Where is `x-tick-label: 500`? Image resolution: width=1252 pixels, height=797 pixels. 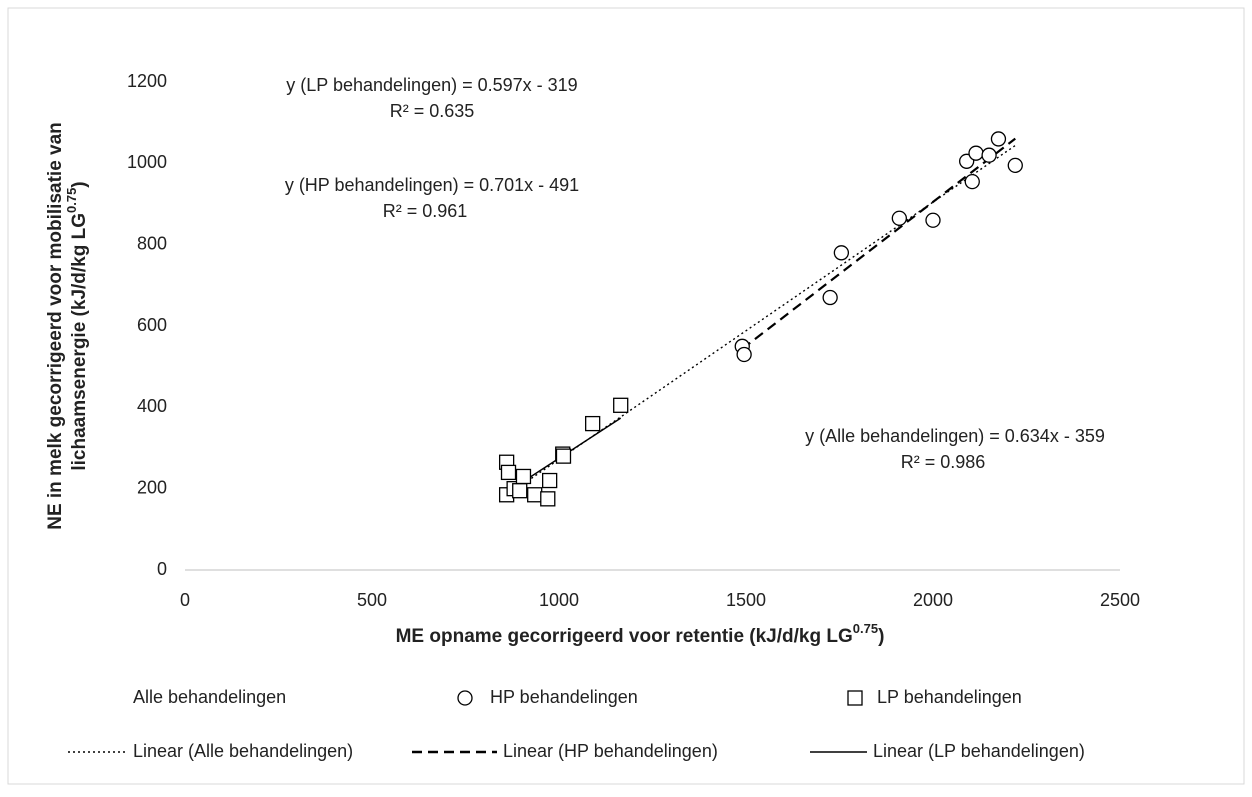
x-tick-label: 500 is located at coordinates (372, 600).